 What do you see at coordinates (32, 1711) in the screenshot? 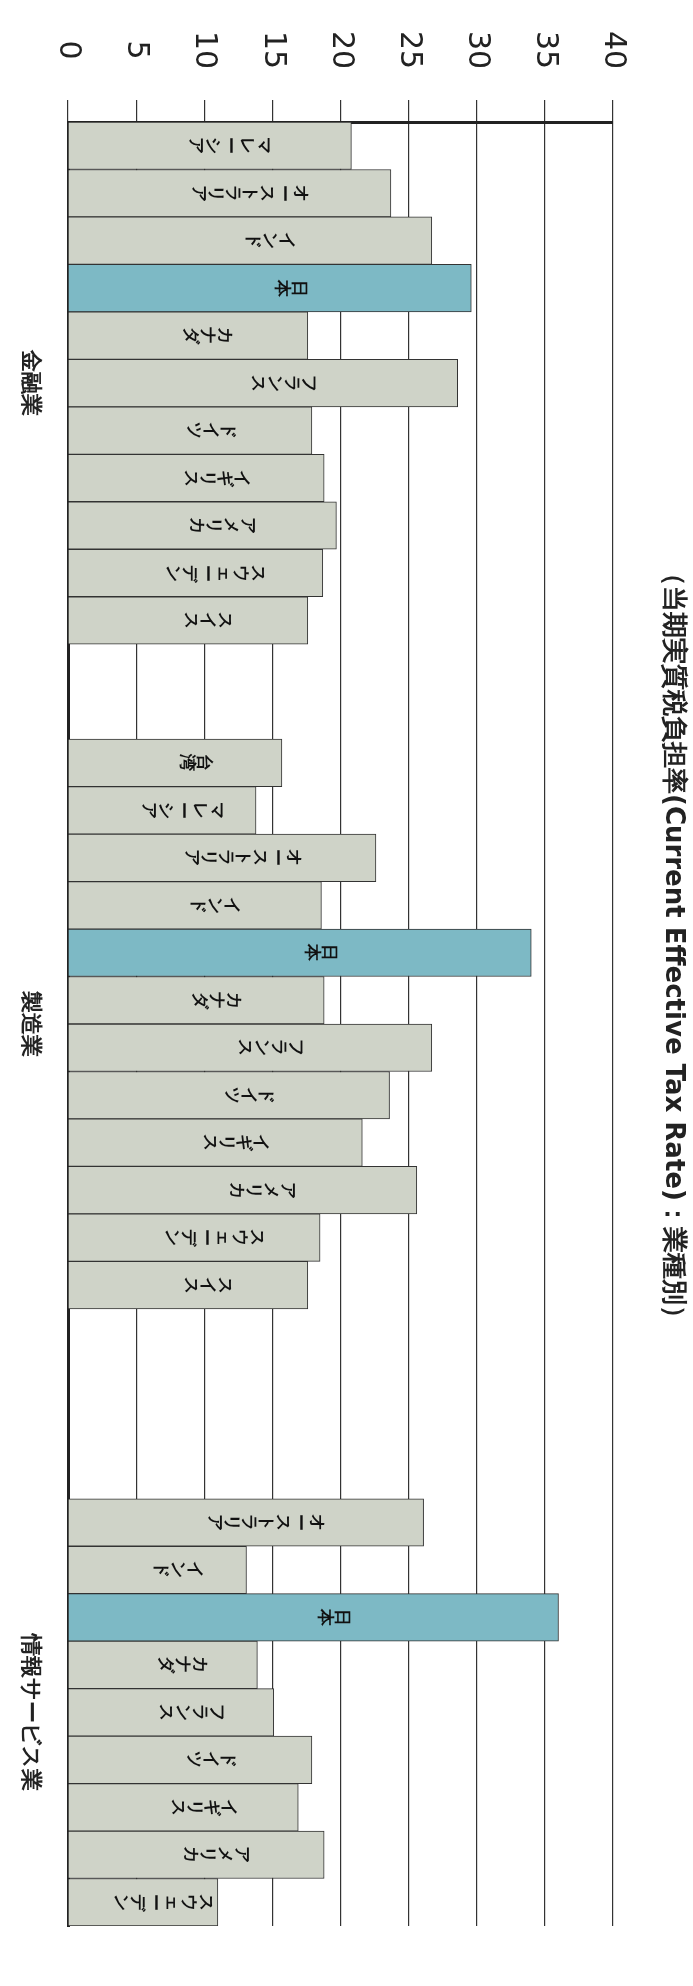
I see `text: 情報サービス業` at bounding box center [32, 1711].